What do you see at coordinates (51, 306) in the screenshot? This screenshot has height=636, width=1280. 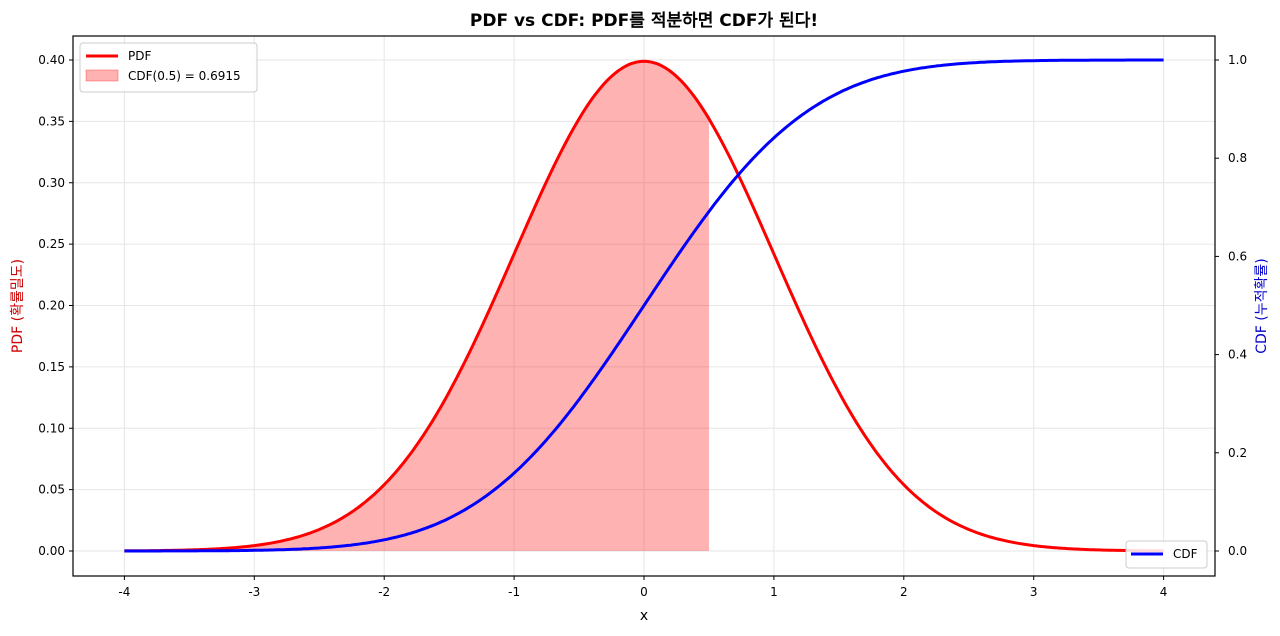 I see `left-y-tick-label: 0.20` at bounding box center [51, 306].